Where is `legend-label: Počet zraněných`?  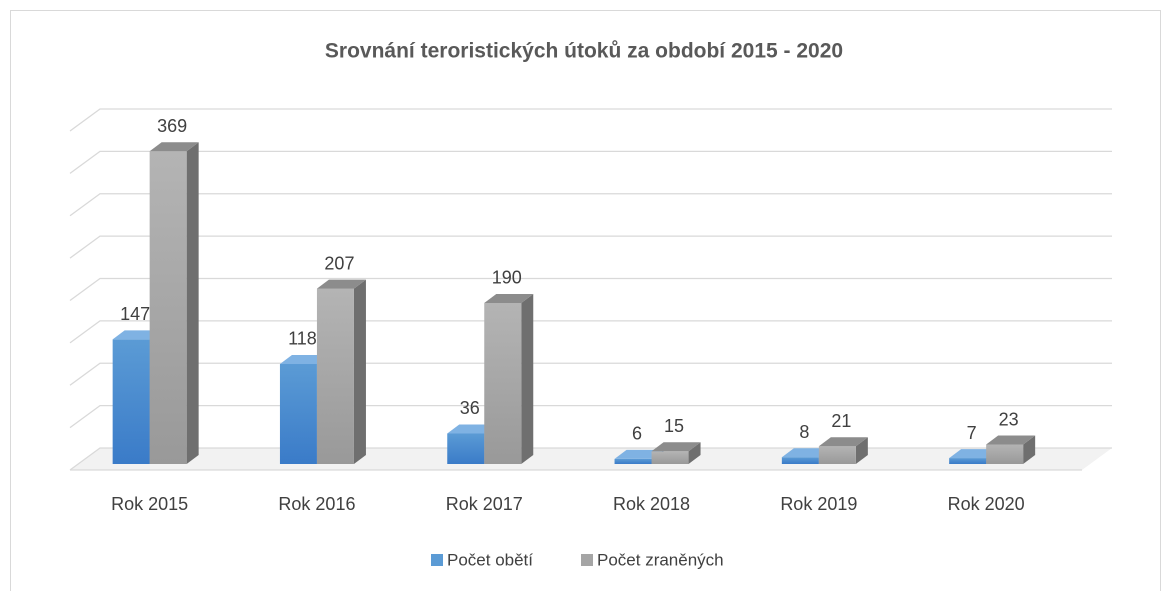 legend-label: Počet zraněných is located at coordinates (660, 559).